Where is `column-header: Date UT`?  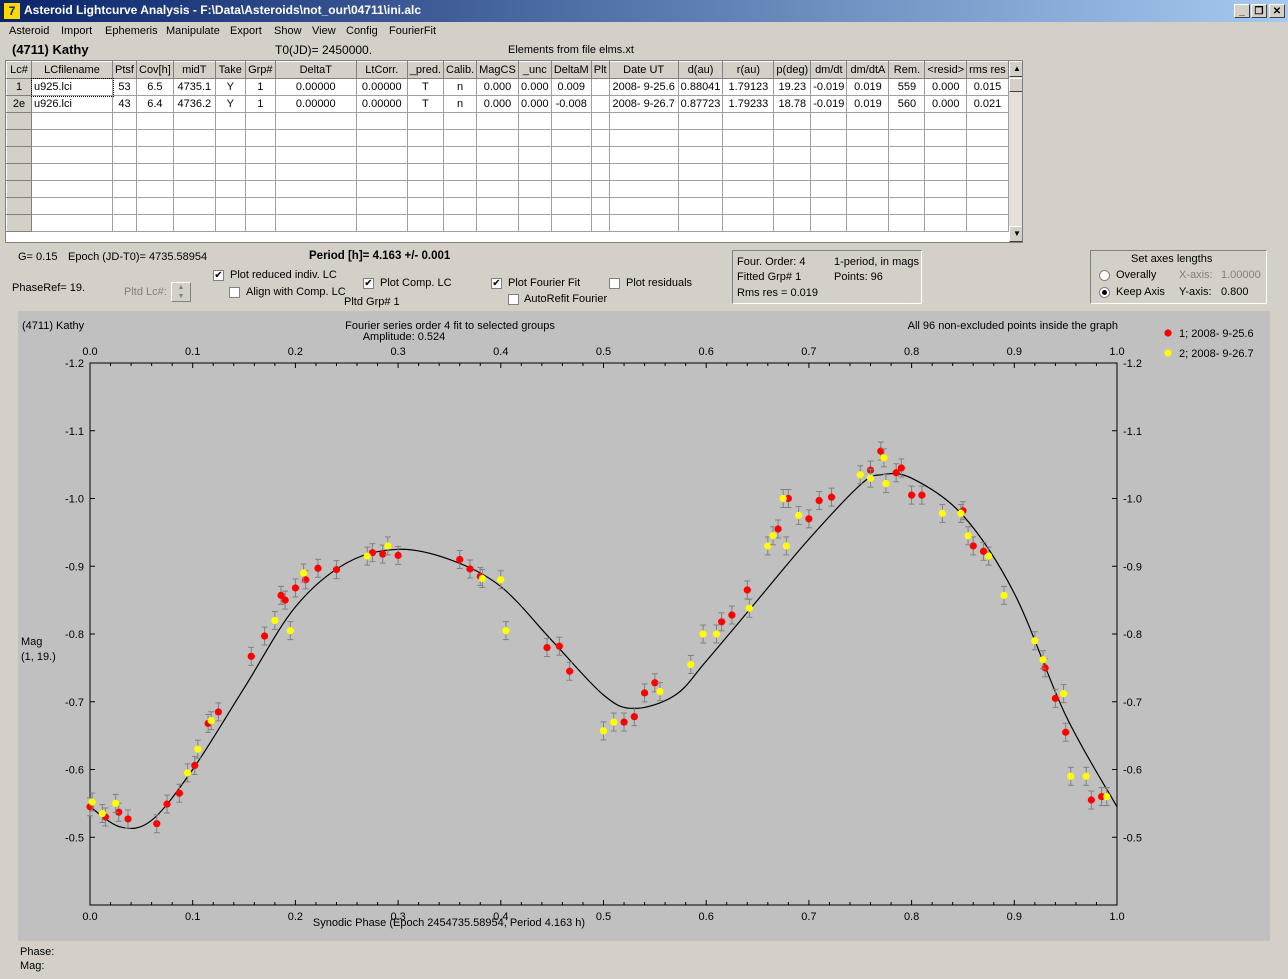
column-header: Date UT is located at coordinates (643, 70).